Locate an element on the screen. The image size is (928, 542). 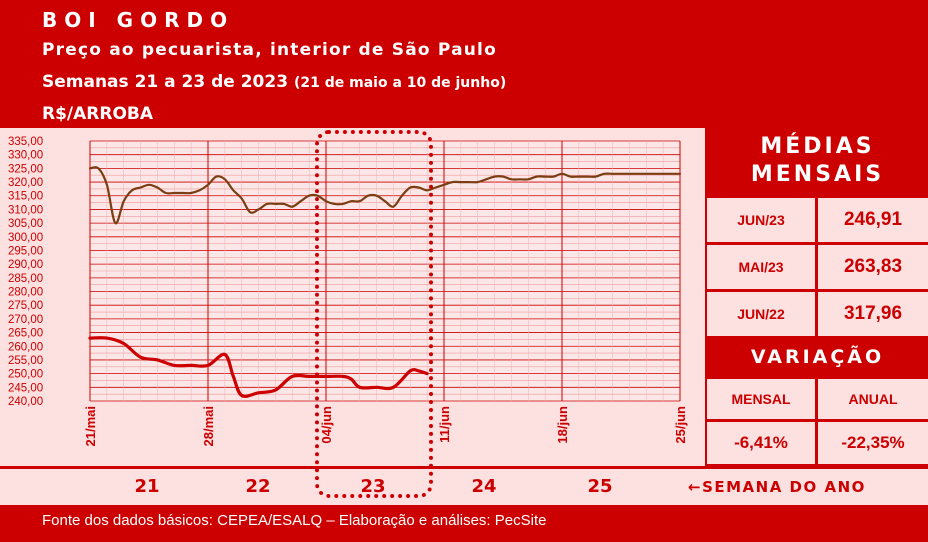
variation-annual-label: ANUAL is located at coordinates (873, 399).